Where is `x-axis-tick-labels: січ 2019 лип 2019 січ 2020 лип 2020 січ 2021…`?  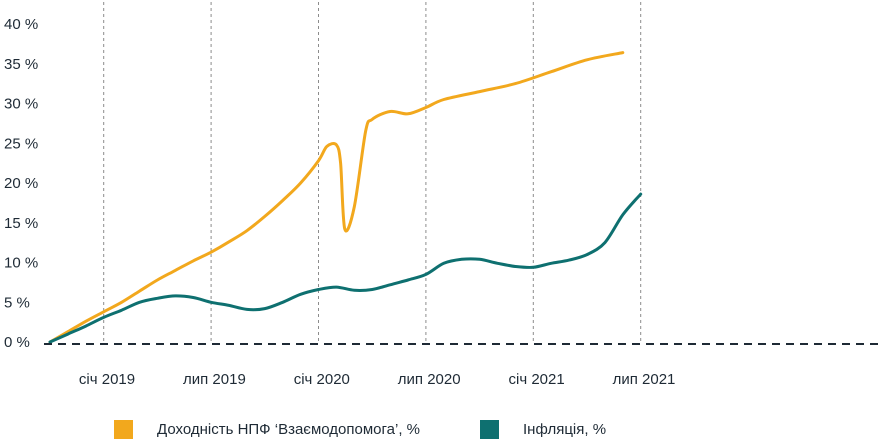 x-axis-tick-labels: січ 2019 лип 2019 січ 2020 лип 2020 січ 2021… is located at coordinates (377, 379).